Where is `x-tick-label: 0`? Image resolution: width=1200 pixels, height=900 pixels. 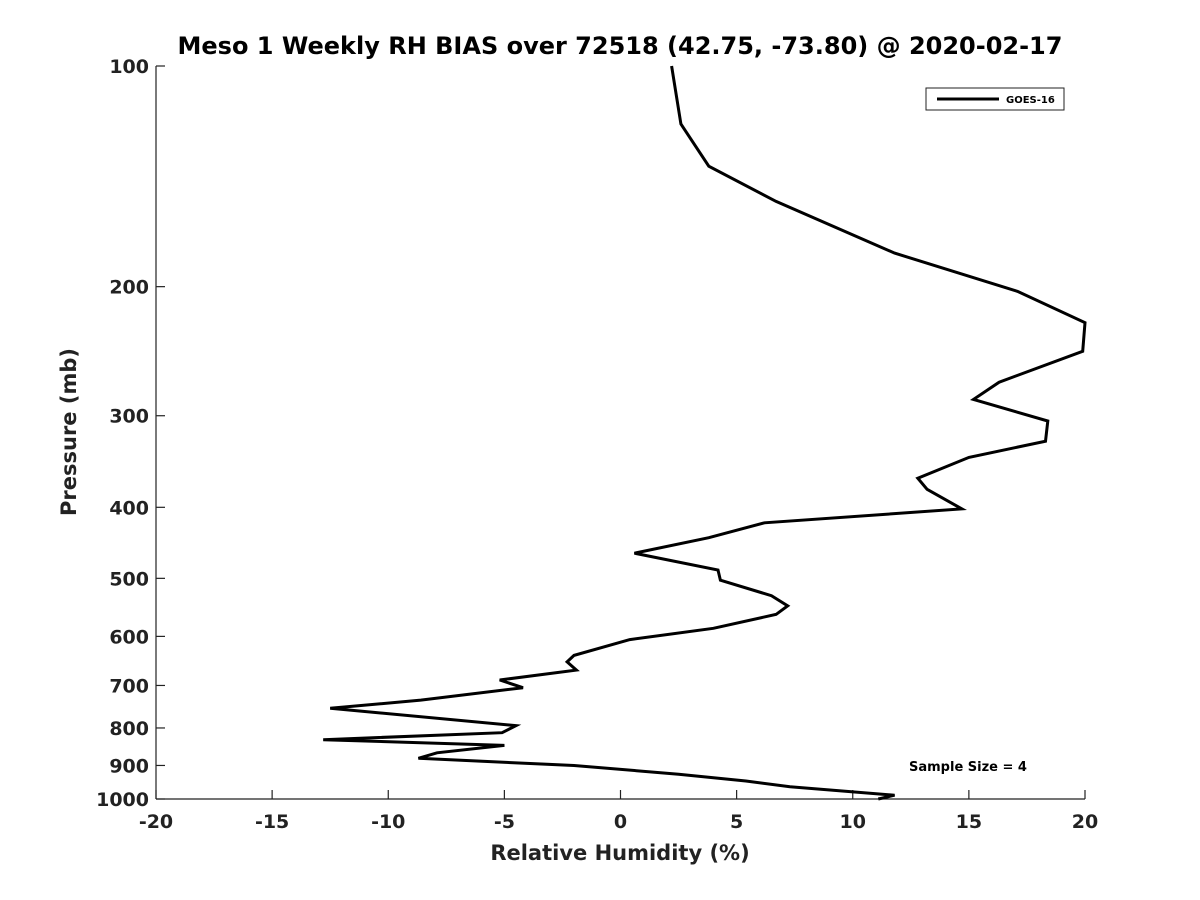
x-tick-label: 0 is located at coordinates (620, 822).